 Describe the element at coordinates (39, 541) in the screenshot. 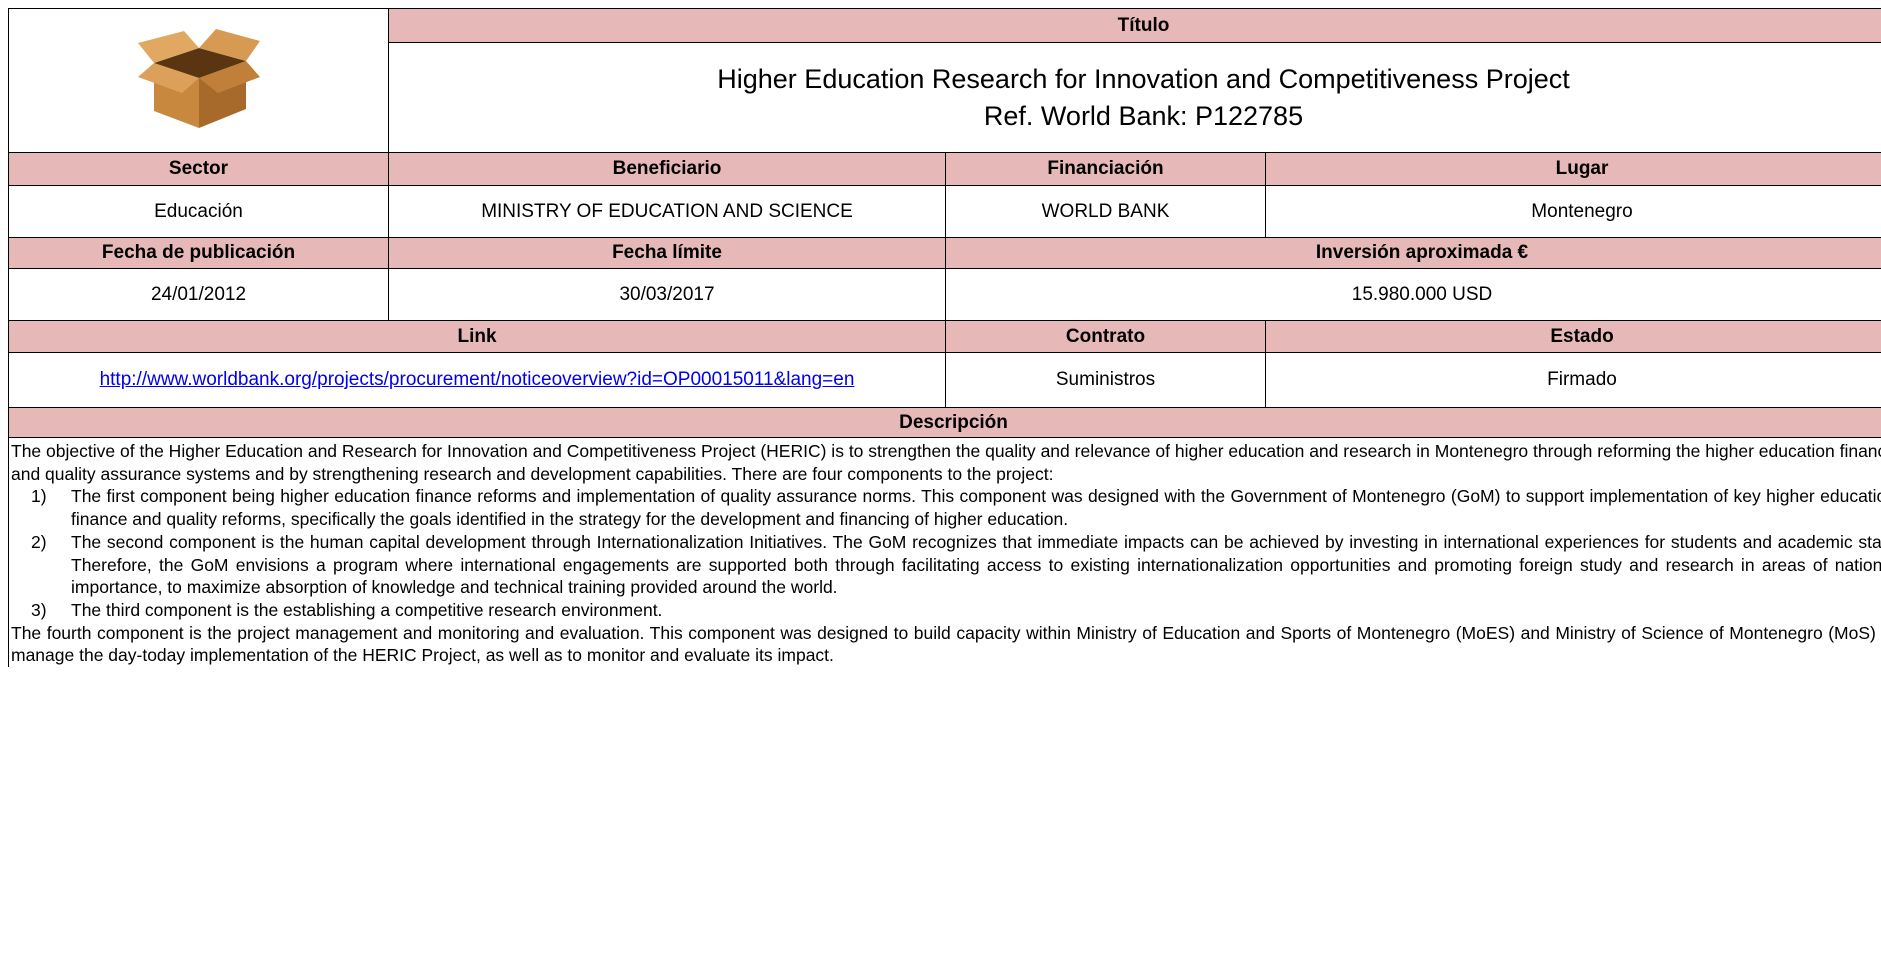

I see `item-marker: 2)` at that location.